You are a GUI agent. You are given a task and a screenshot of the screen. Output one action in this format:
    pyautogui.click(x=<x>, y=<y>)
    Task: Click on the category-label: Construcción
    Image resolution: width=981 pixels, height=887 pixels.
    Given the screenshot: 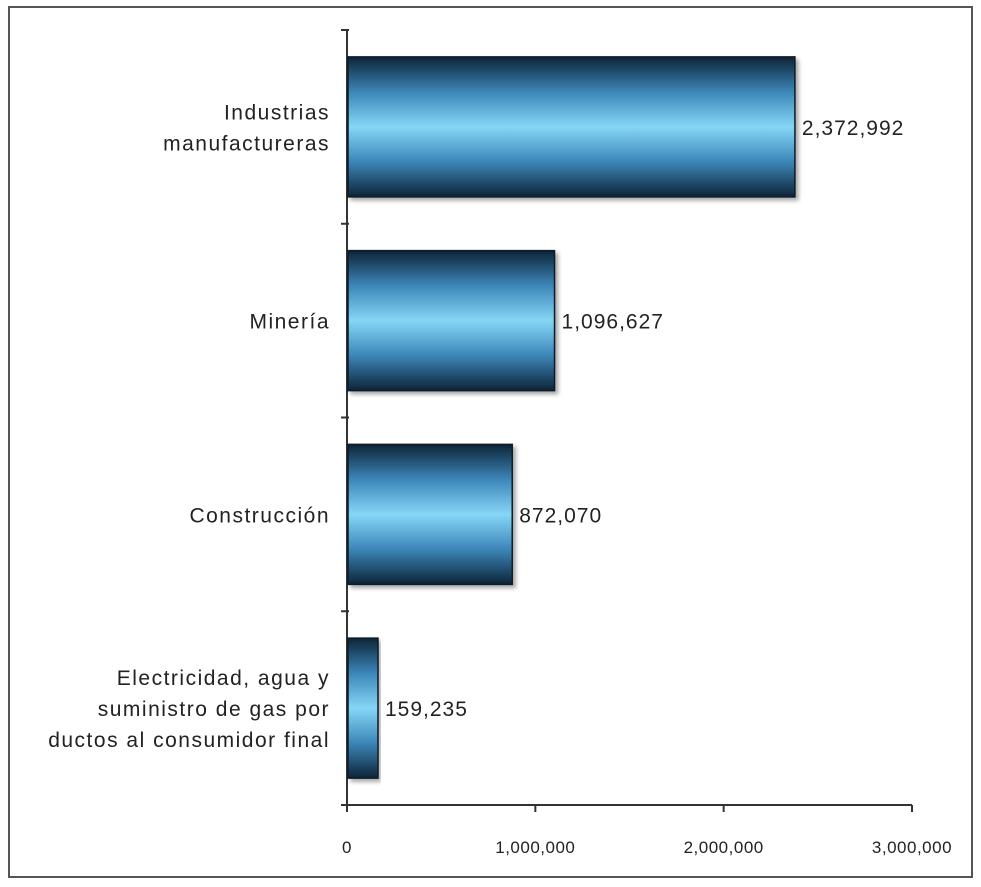 What is the action you would take?
    pyautogui.click(x=259, y=515)
    